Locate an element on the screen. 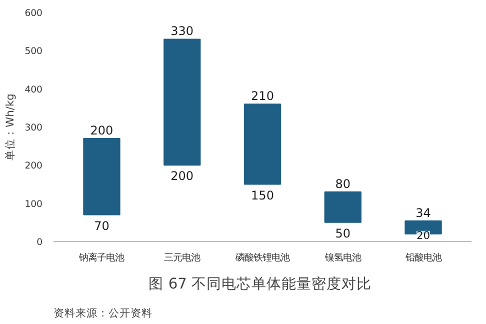 The image size is (486, 324). data-label: 330 is located at coordinates (182, 31).